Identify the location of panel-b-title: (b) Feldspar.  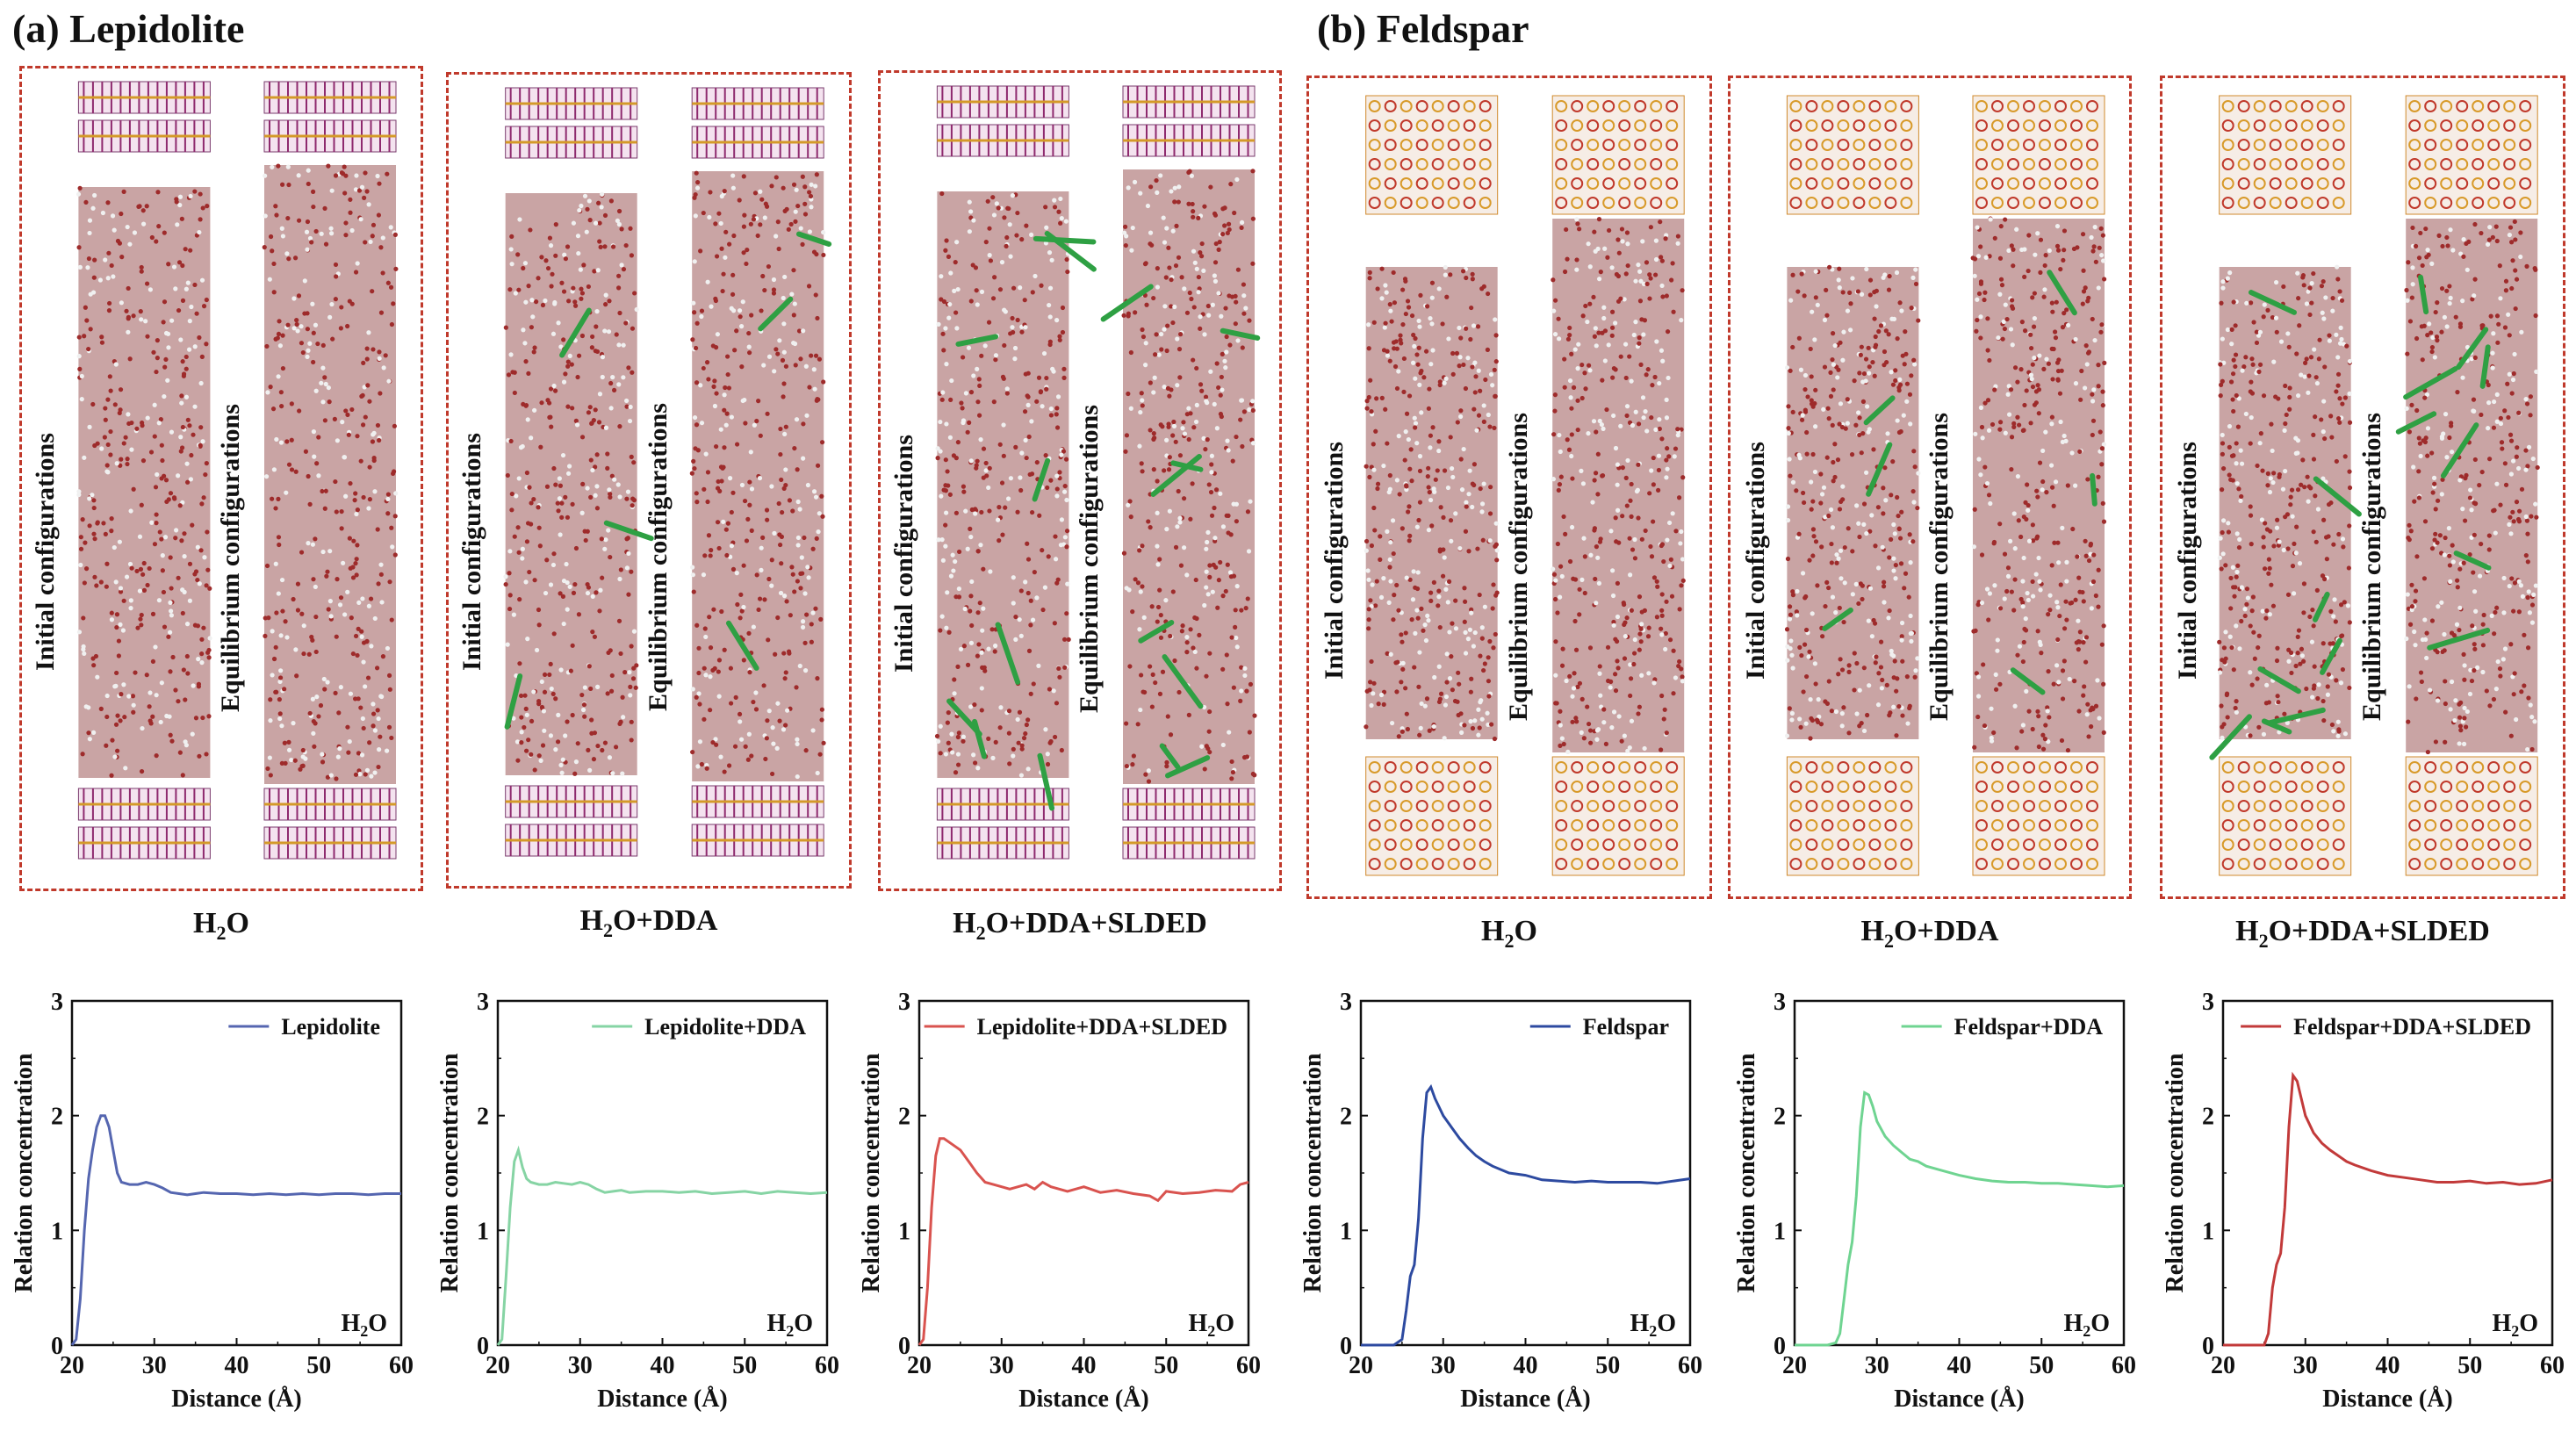
(1423, 28).